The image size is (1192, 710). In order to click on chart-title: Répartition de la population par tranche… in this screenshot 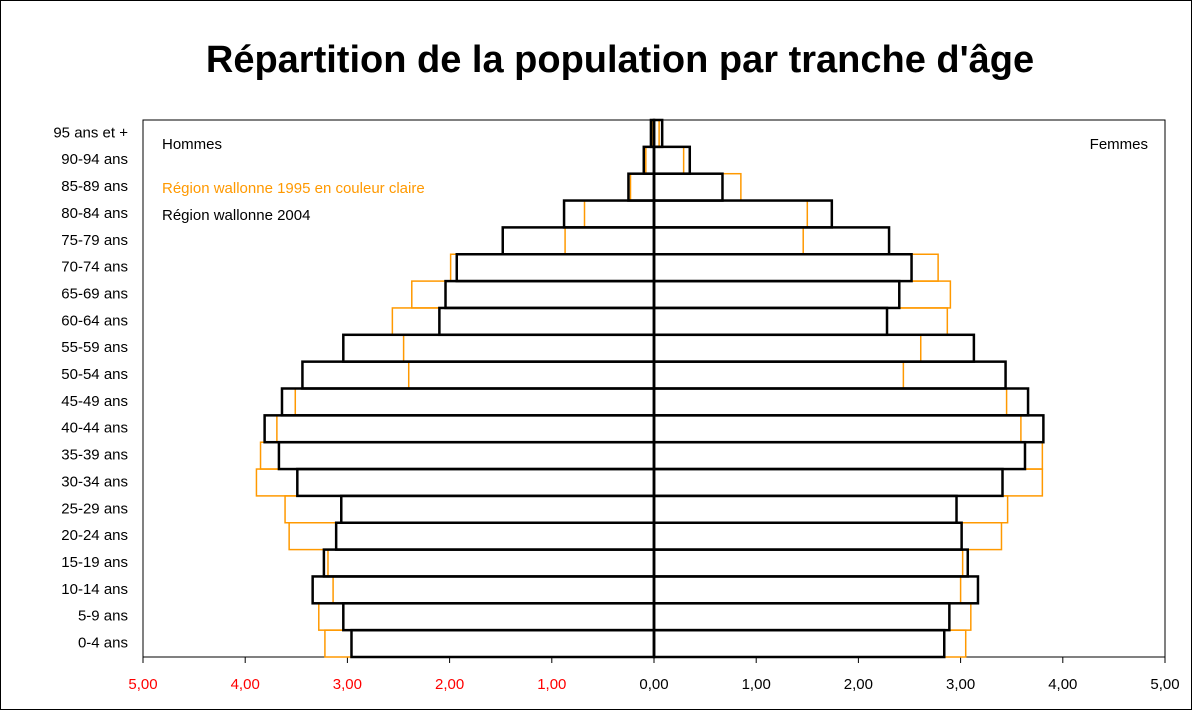, I will do `click(620, 60)`.